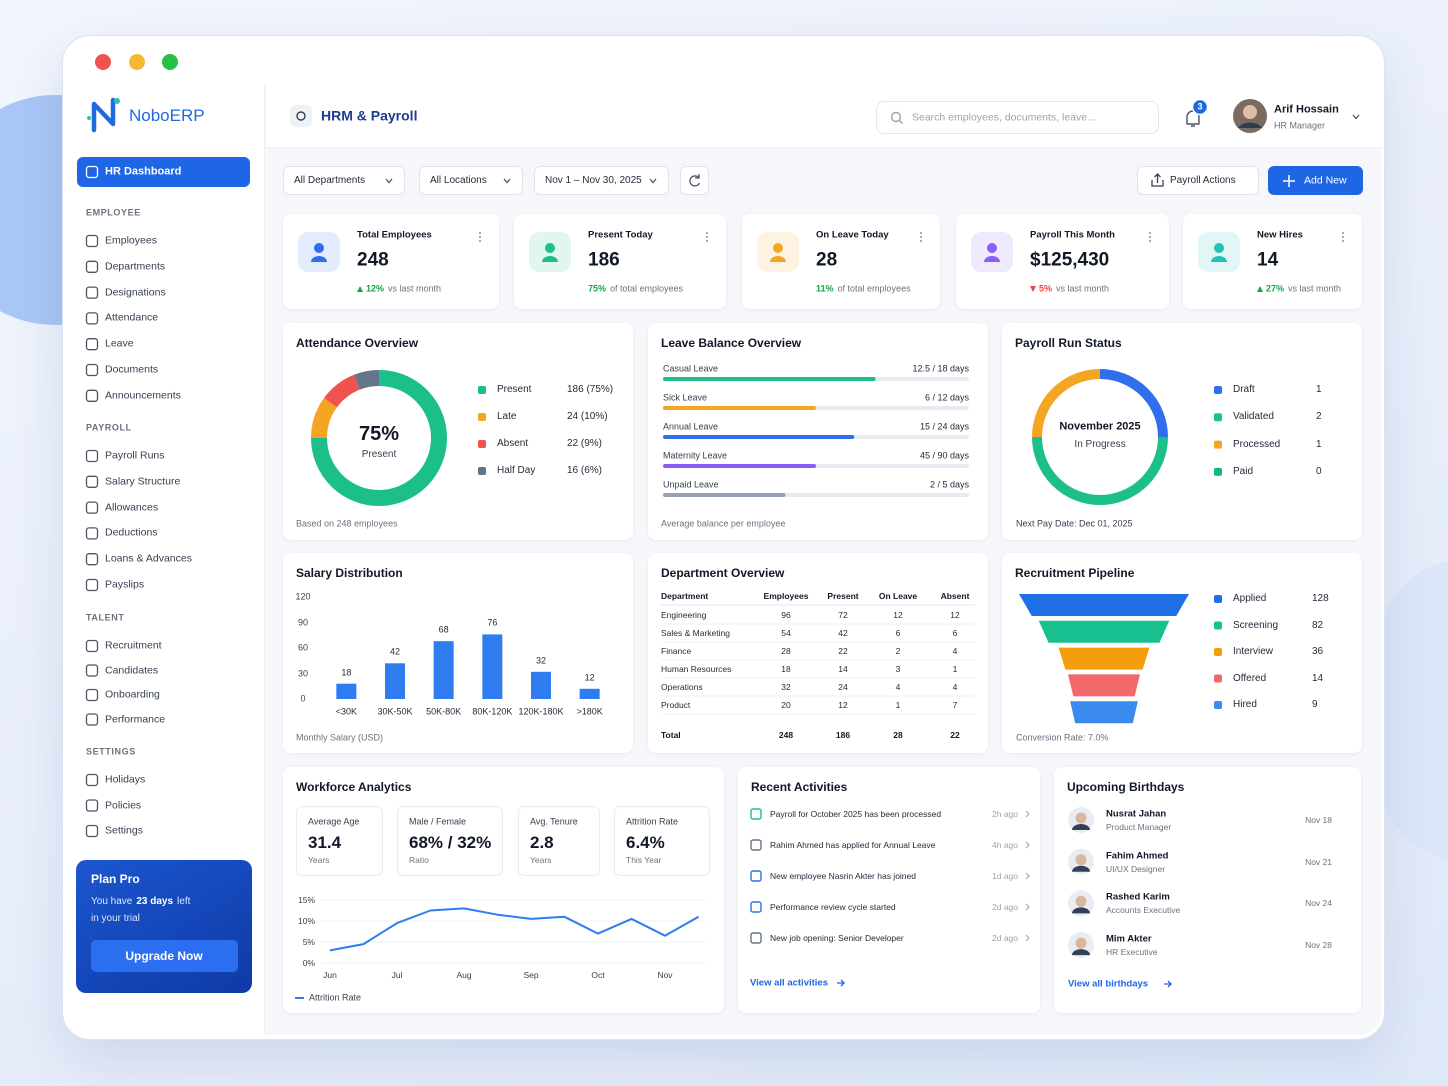 This screenshot has width=1448, height=1086. I want to click on y-tick-label: 5%, so click(308, 941).